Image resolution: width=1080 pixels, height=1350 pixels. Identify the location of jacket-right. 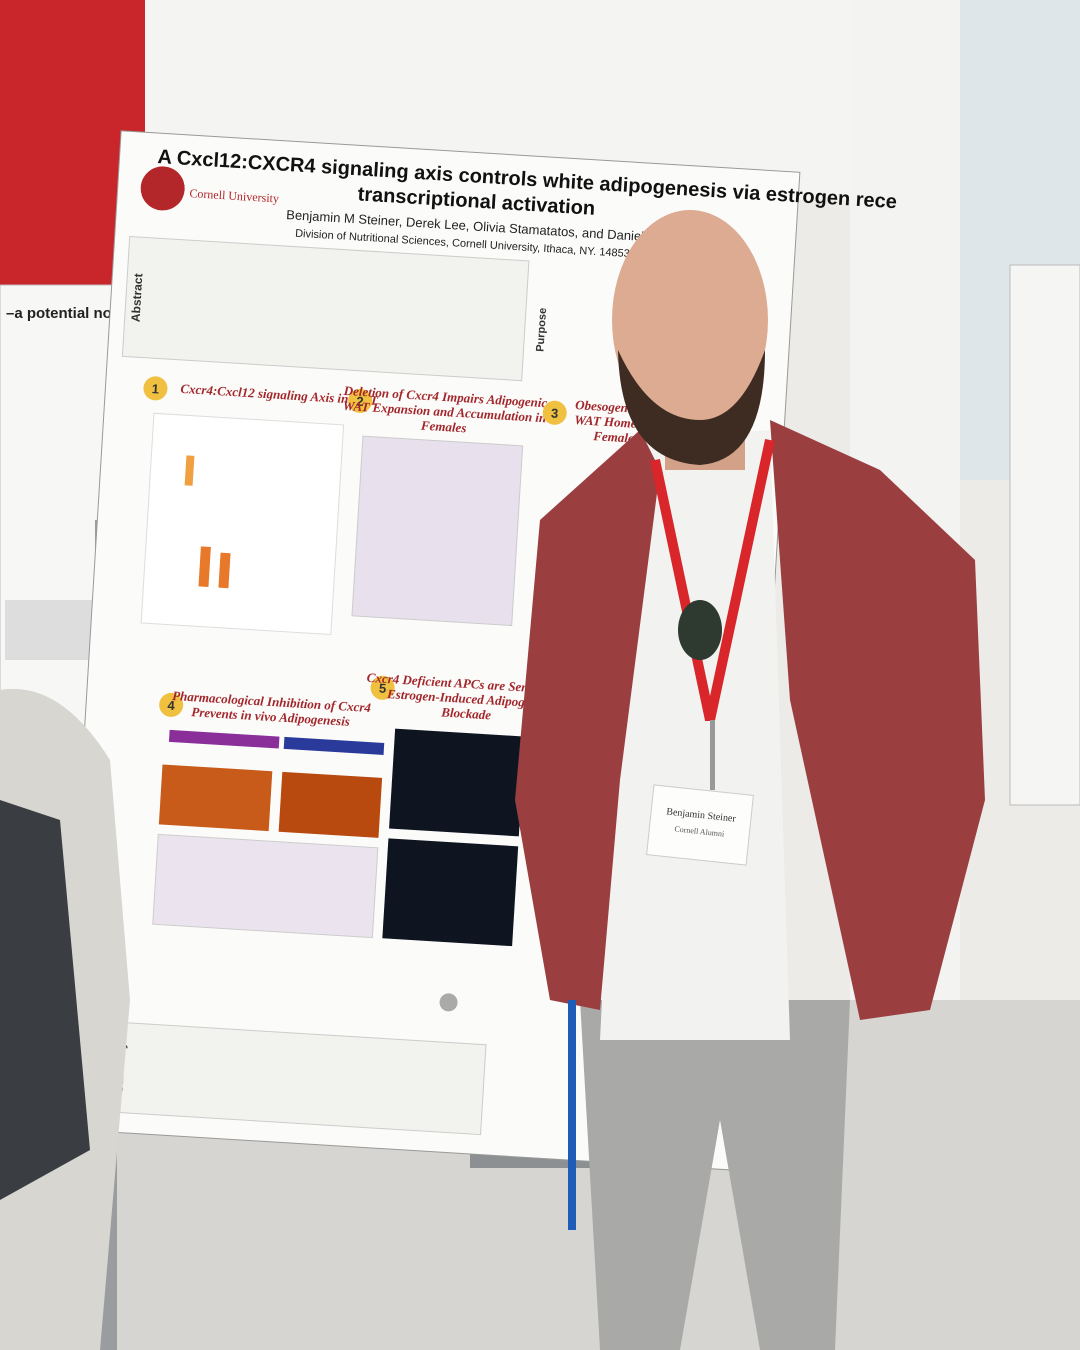
(877, 720).